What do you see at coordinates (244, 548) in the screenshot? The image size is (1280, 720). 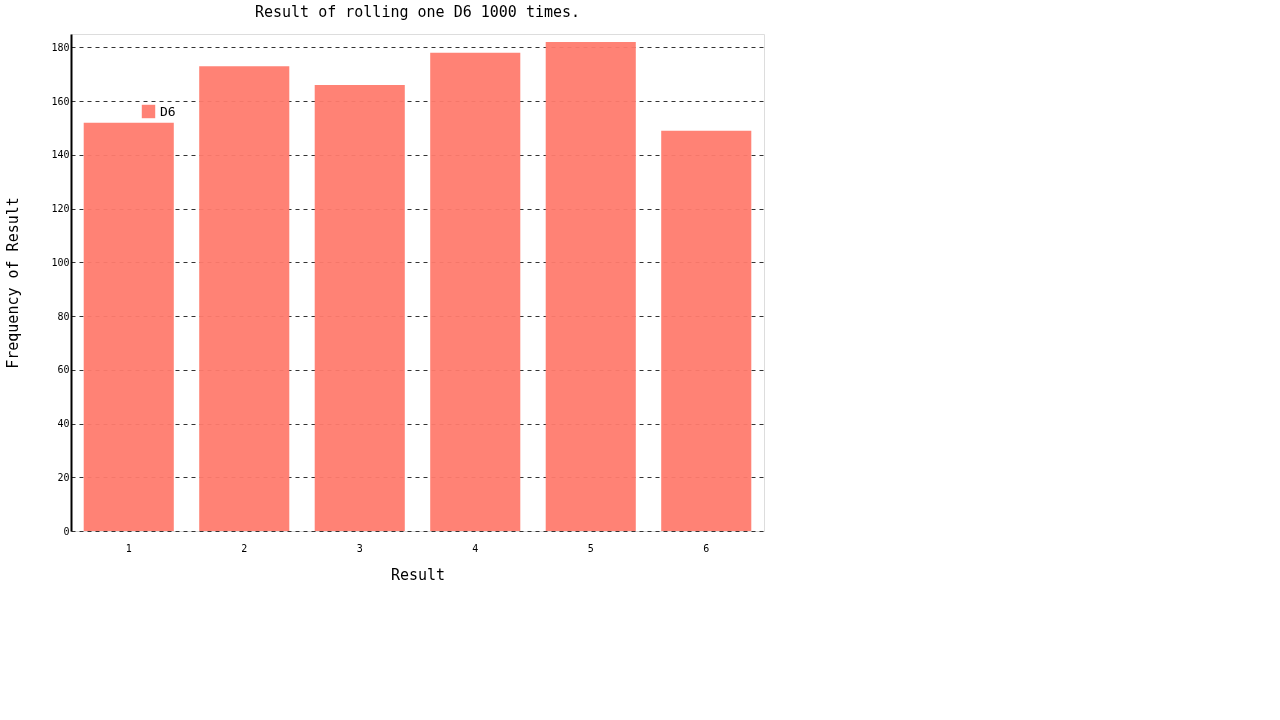 I see `x-tick-label: 2` at bounding box center [244, 548].